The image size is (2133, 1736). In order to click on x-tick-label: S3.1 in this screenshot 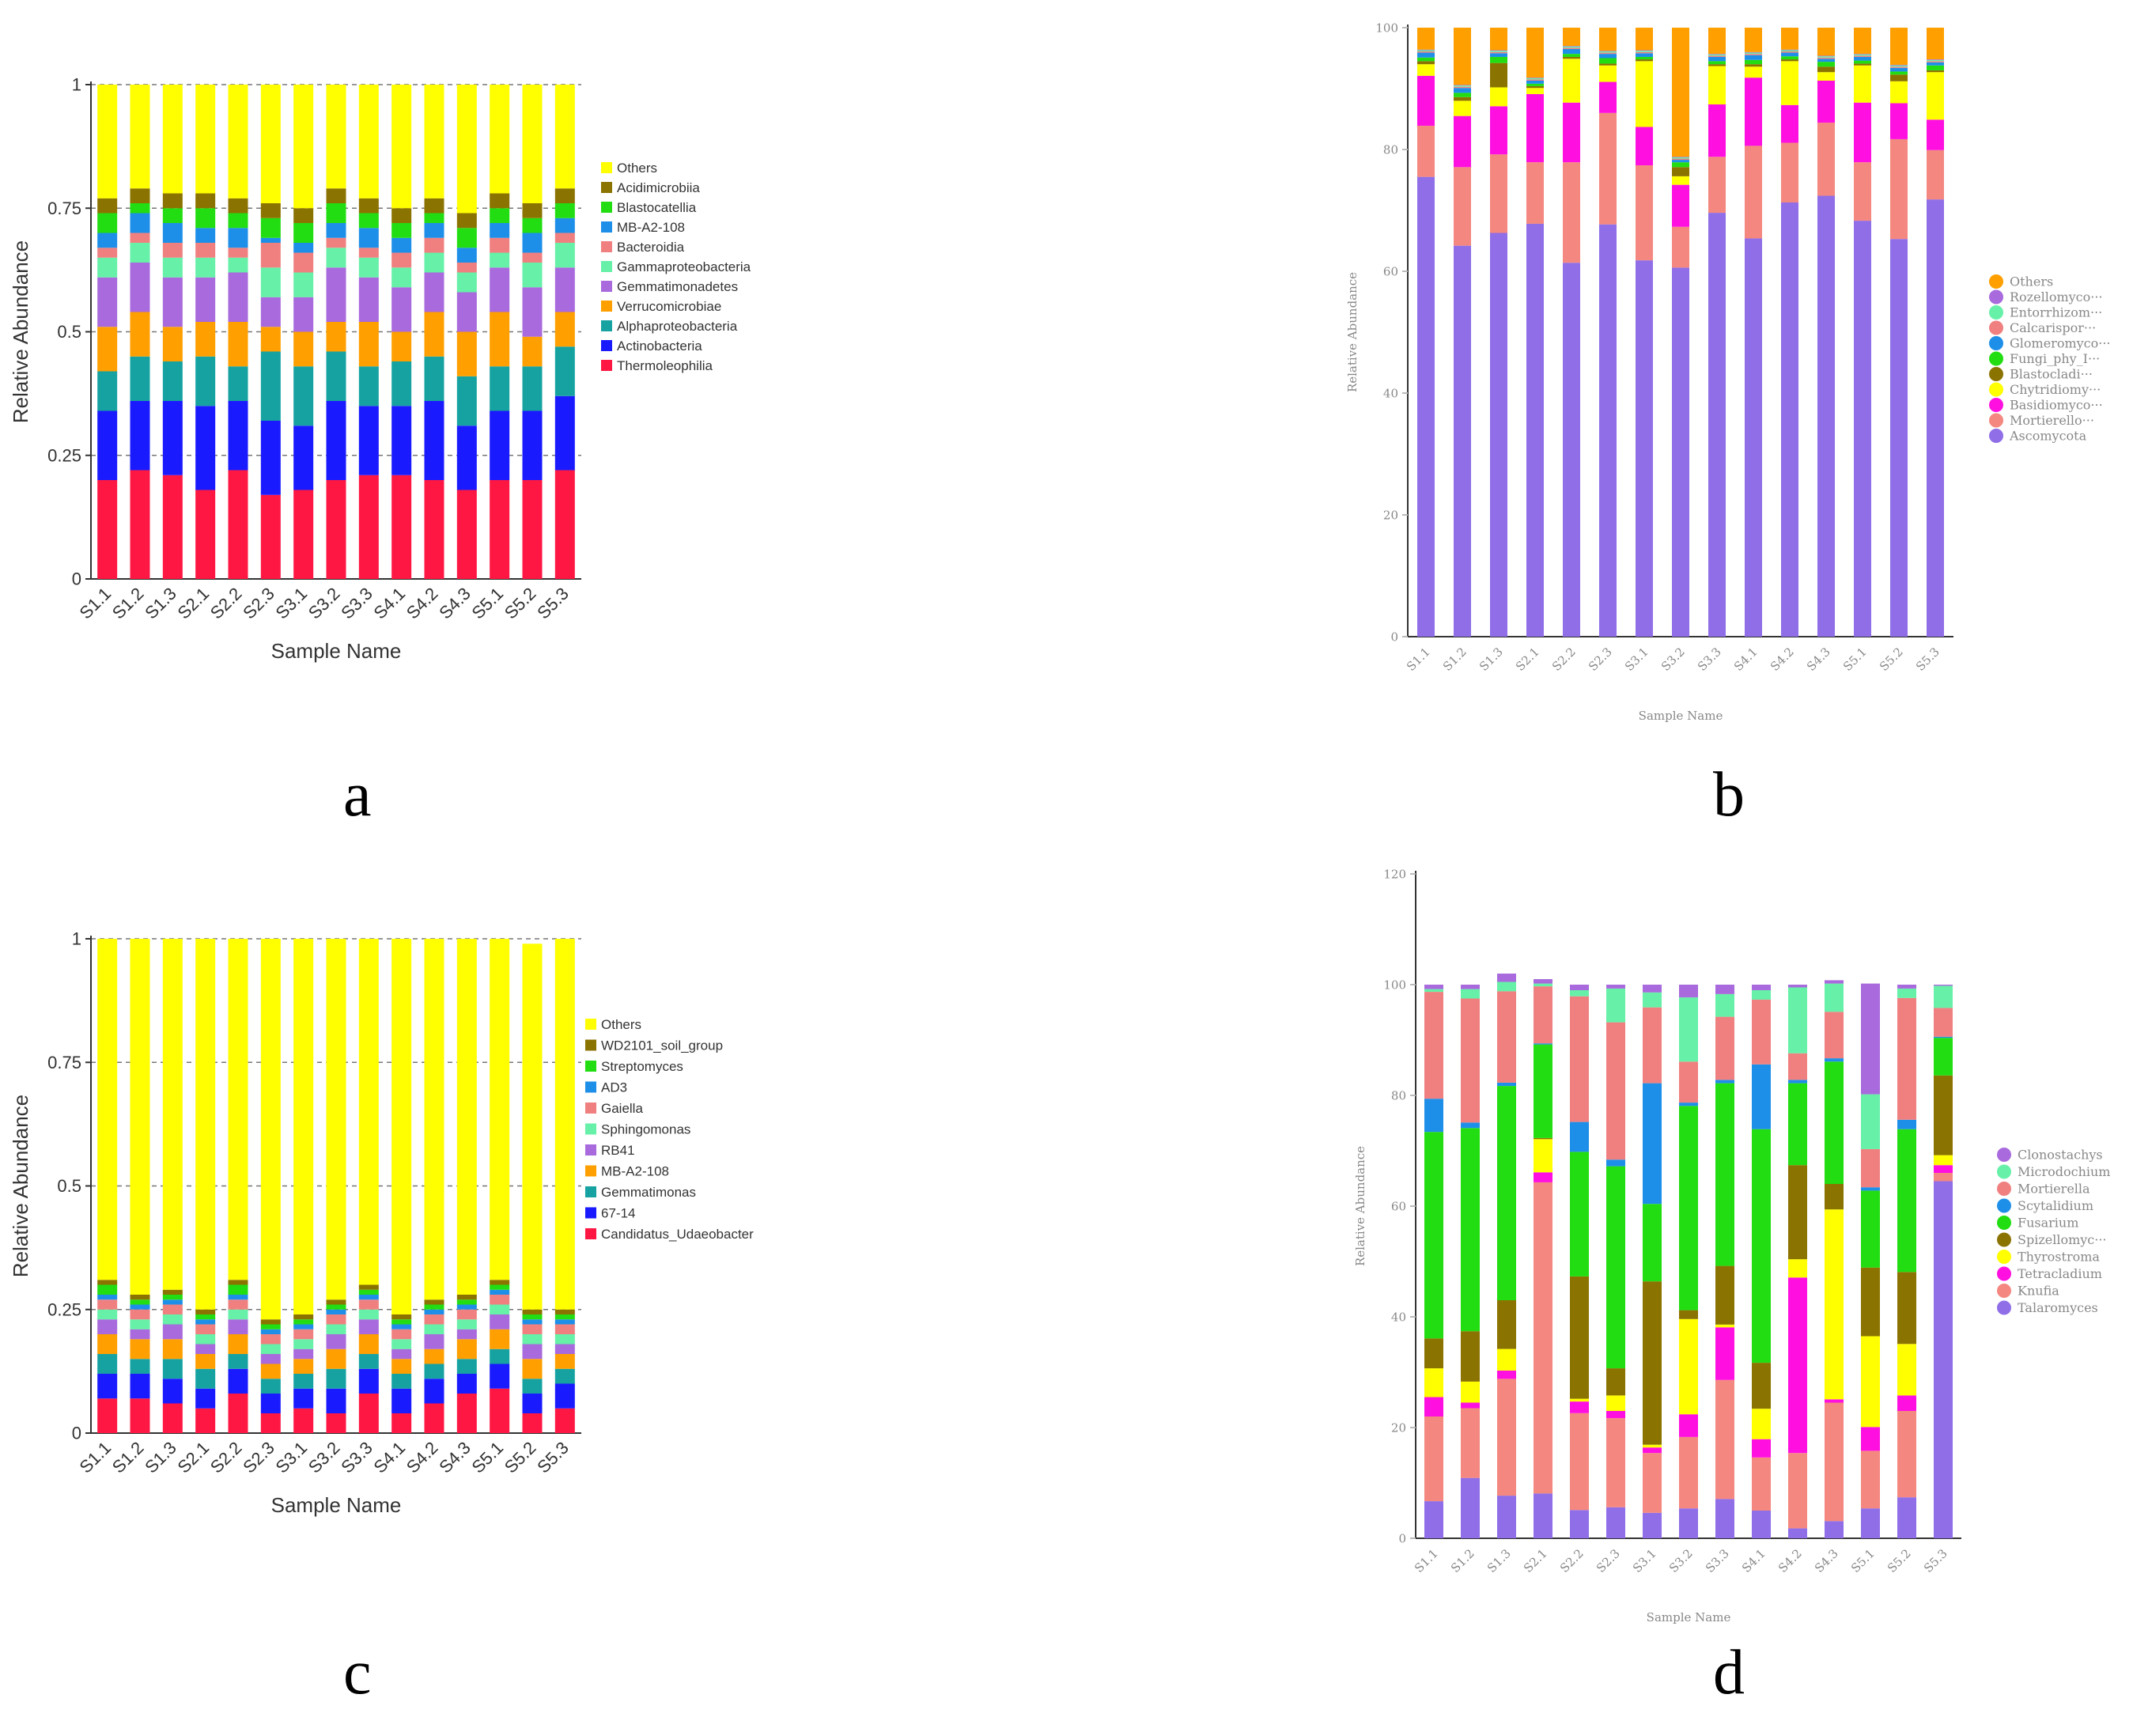, I will do `click(292, 603)`.